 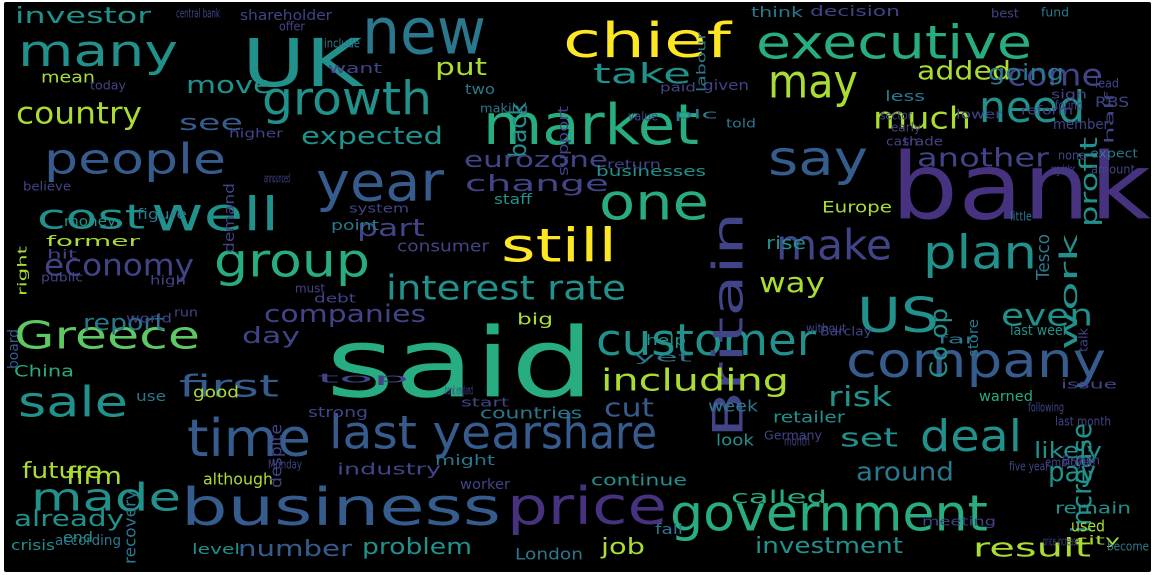 What do you see at coordinates (587, 507) in the screenshot?
I see `word-price: price` at bounding box center [587, 507].